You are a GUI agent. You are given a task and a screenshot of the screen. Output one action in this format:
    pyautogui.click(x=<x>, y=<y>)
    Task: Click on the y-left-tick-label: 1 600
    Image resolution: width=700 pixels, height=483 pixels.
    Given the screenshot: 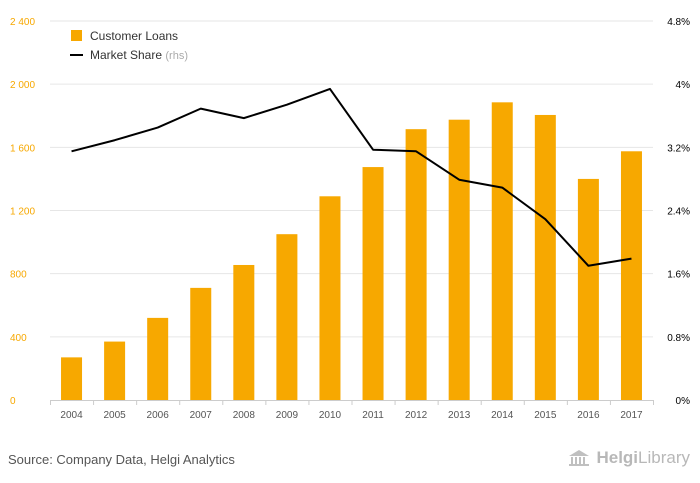 What is the action you would take?
    pyautogui.click(x=22, y=148)
    